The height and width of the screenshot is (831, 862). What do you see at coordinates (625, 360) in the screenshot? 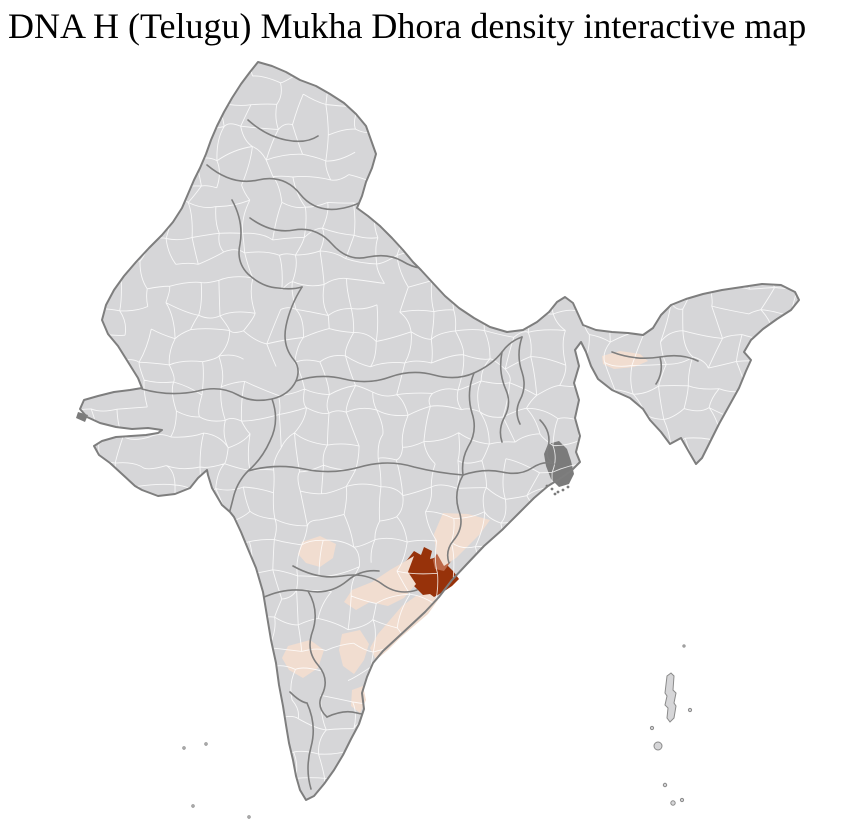
I see `district-northeast-valley-district` at bounding box center [625, 360].